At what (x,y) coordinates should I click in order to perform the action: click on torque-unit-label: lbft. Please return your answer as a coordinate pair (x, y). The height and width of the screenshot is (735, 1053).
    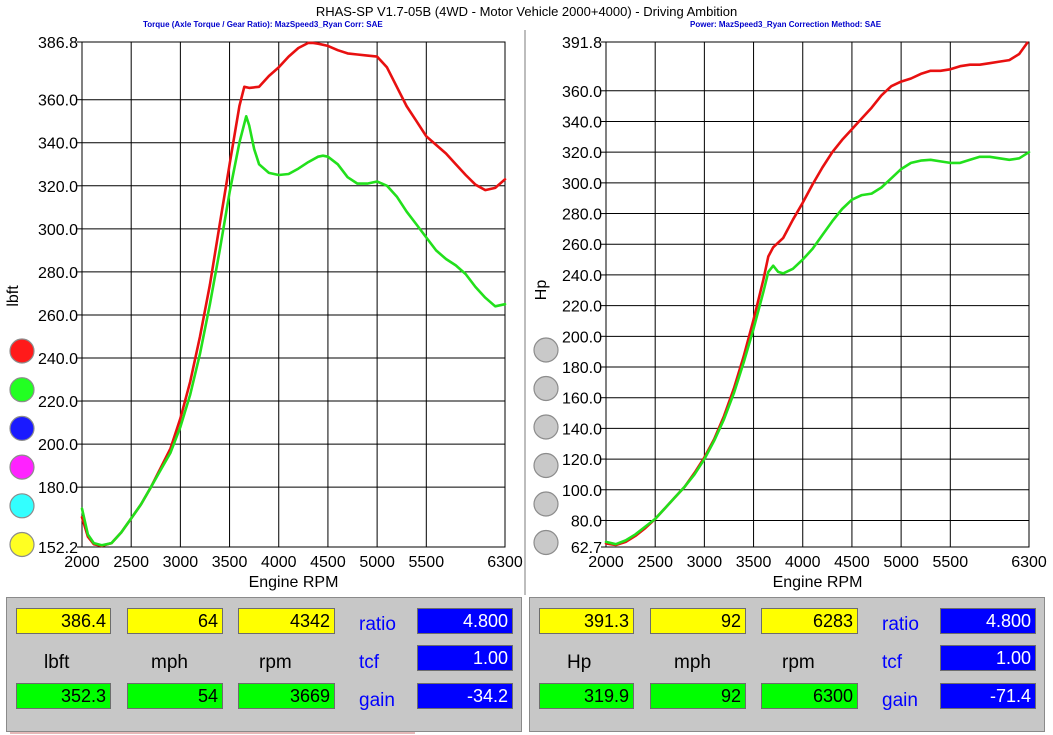
    Looking at the image, I should click on (57, 662).